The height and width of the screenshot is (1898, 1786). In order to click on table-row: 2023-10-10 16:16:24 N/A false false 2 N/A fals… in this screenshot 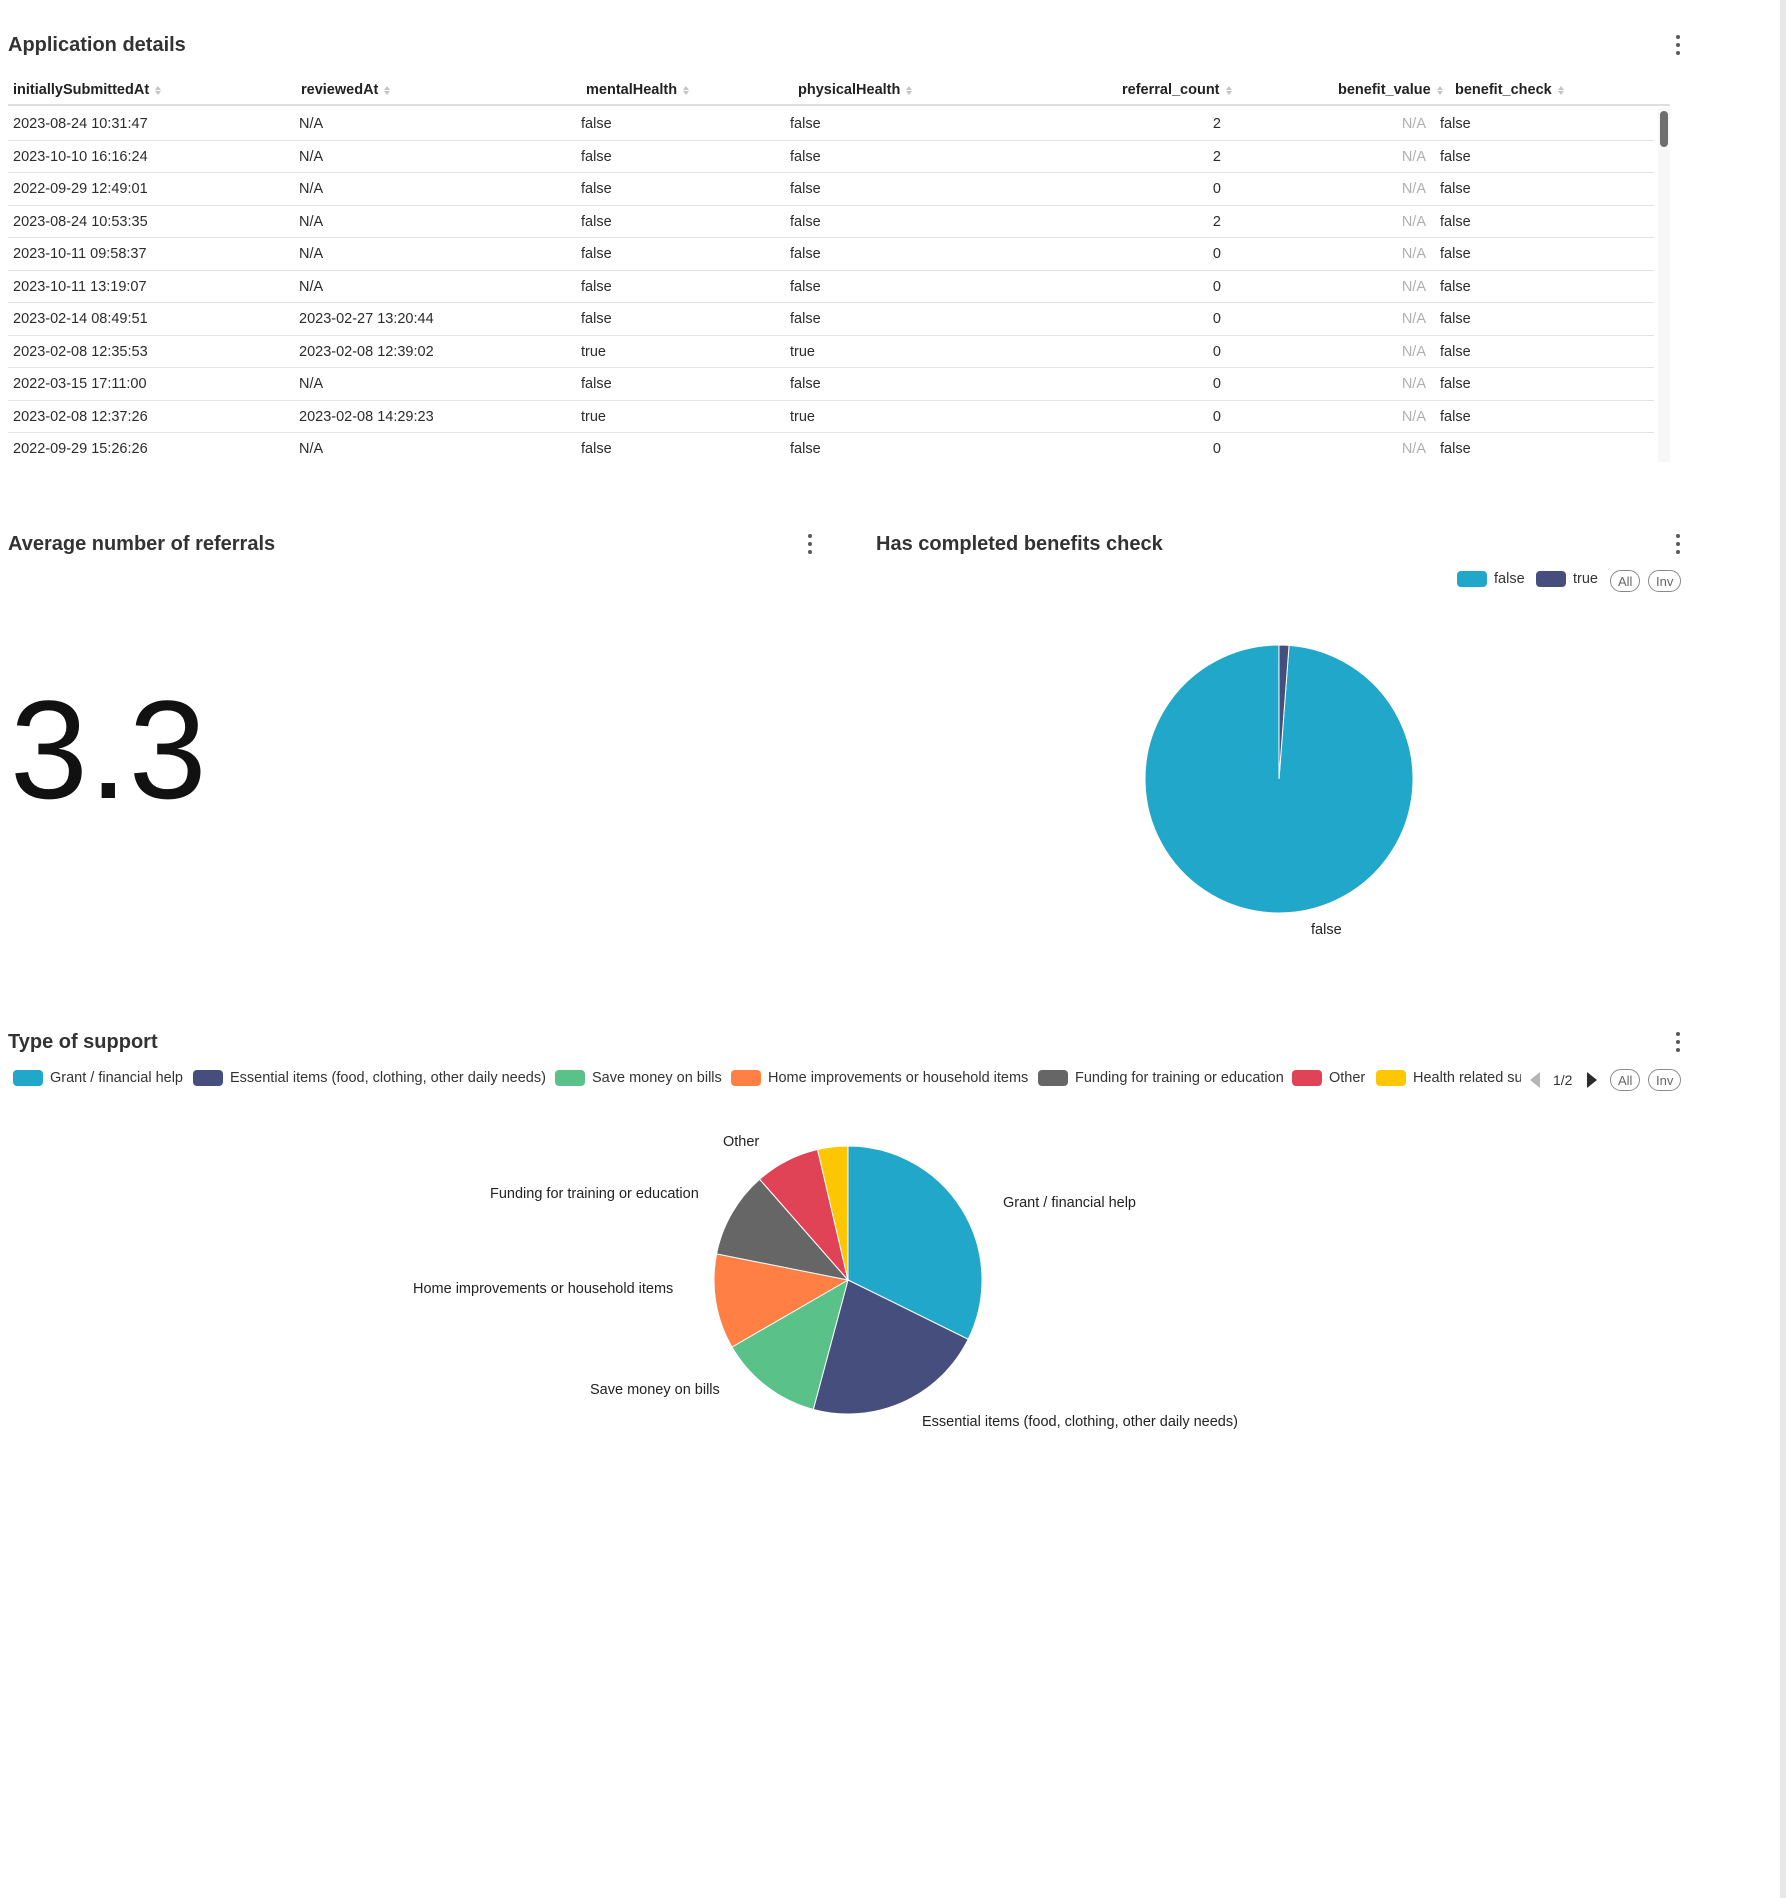, I will do `click(831, 157)`.